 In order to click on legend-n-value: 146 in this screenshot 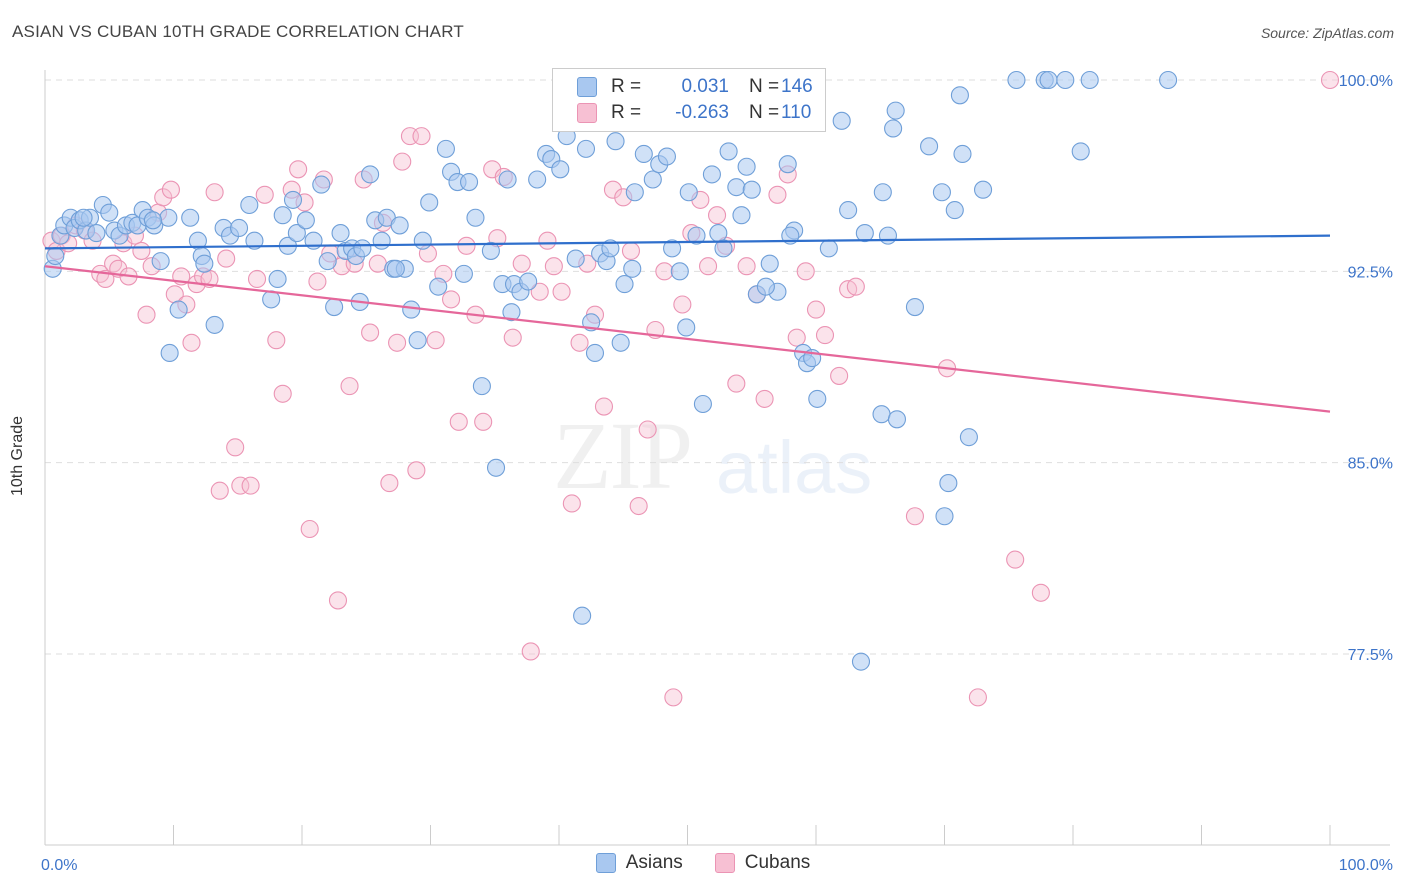, I will do `click(797, 86)`.